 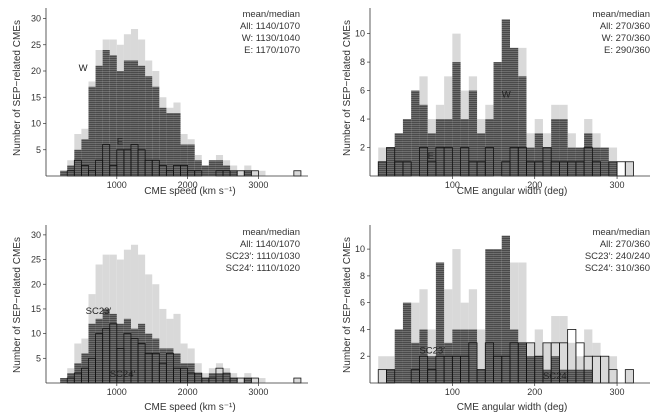 What do you see at coordinates (36, 97) in the screenshot?
I see `y-tick-label: 15` at bounding box center [36, 97].